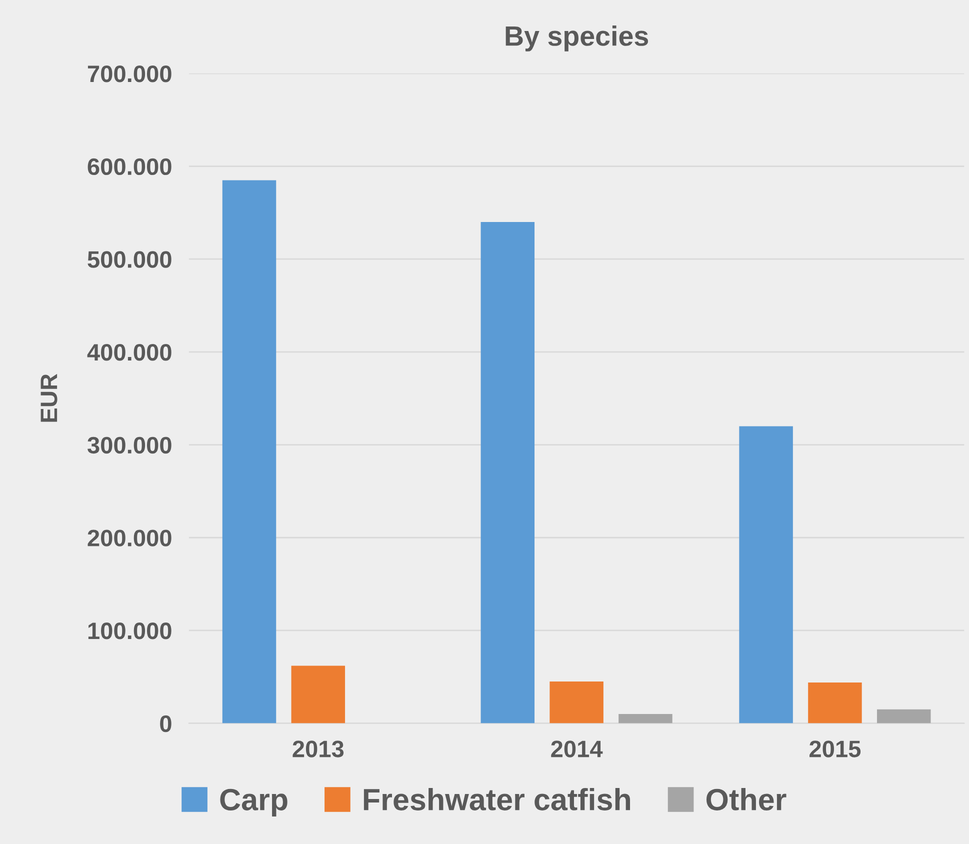  I want to click on y-axis-title: EUR, so click(49, 398).